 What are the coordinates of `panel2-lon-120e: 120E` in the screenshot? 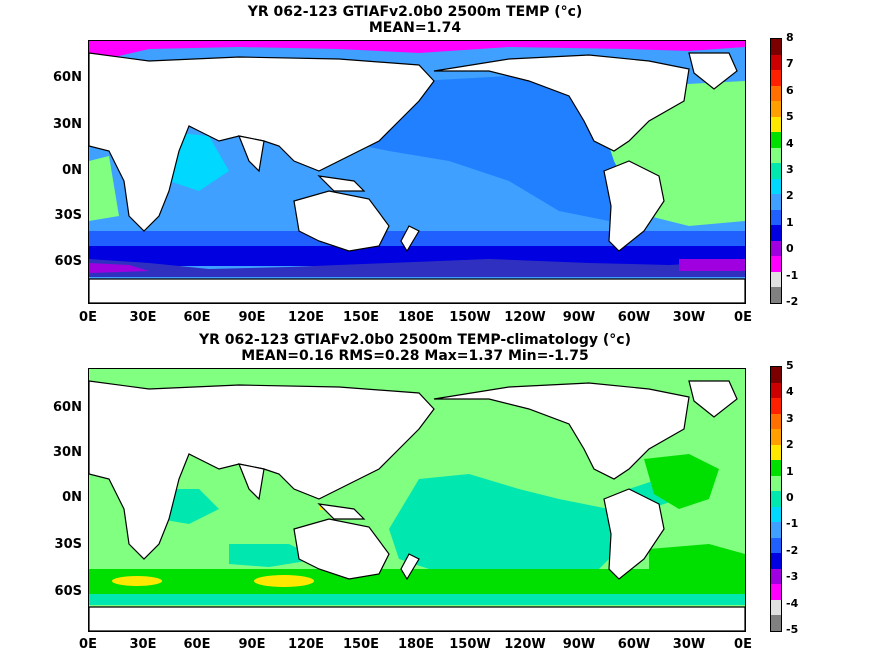 It's located at (306, 644).